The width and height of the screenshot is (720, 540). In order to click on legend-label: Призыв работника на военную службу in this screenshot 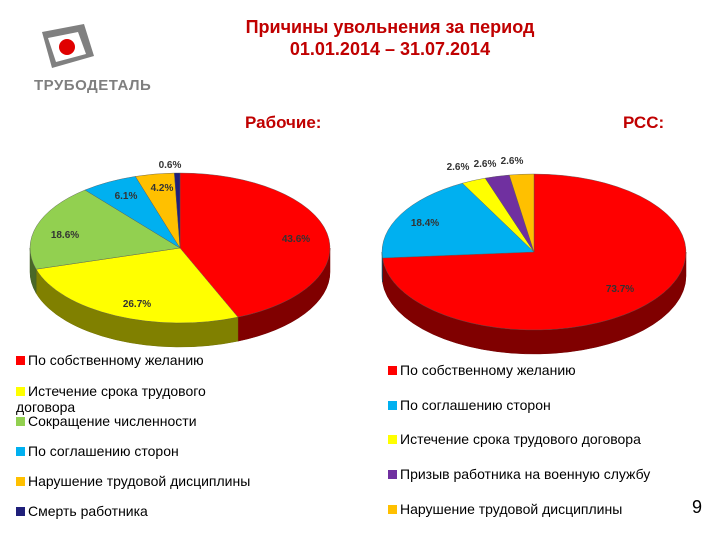, I will do `click(525, 474)`.